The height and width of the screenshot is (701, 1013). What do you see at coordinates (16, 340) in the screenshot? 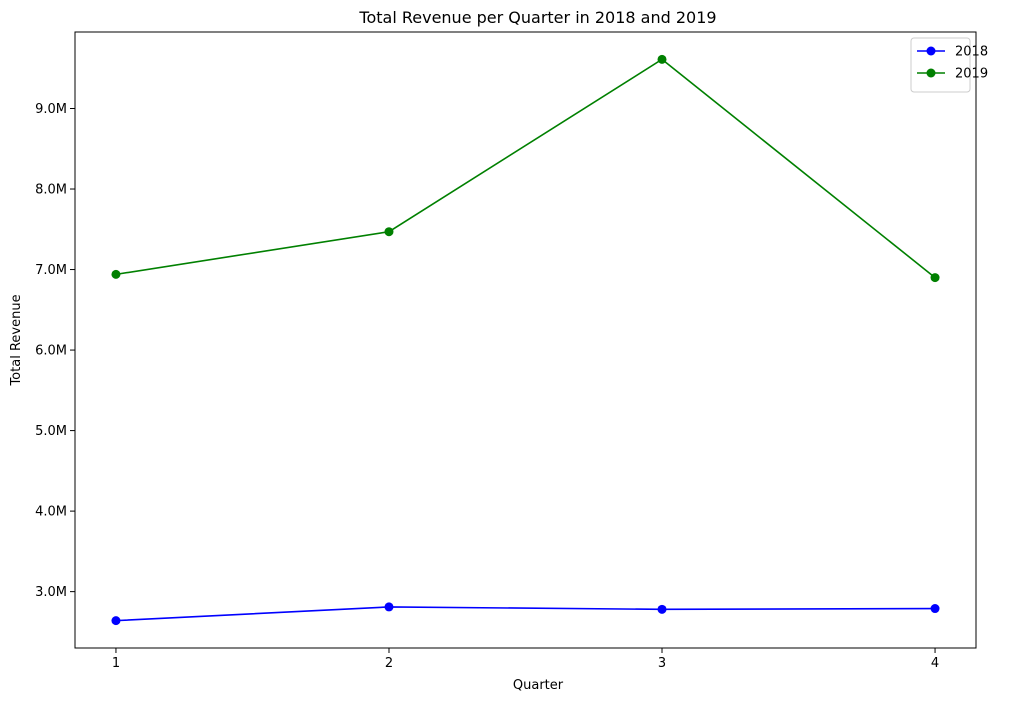
I see `y-axis-label: Total Revenue` at bounding box center [16, 340].